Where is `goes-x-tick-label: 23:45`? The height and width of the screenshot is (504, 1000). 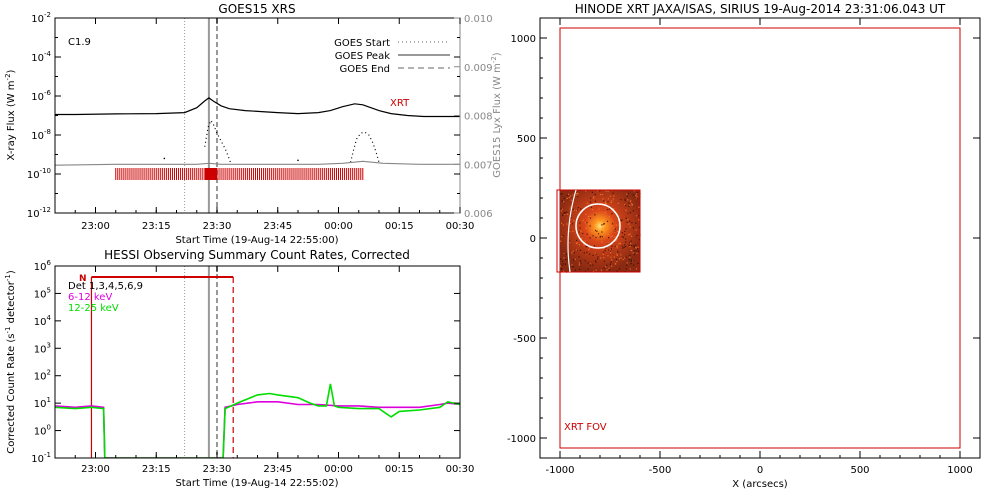
goes-x-tick-label: 23:45 is located at coordinates (277, 226).